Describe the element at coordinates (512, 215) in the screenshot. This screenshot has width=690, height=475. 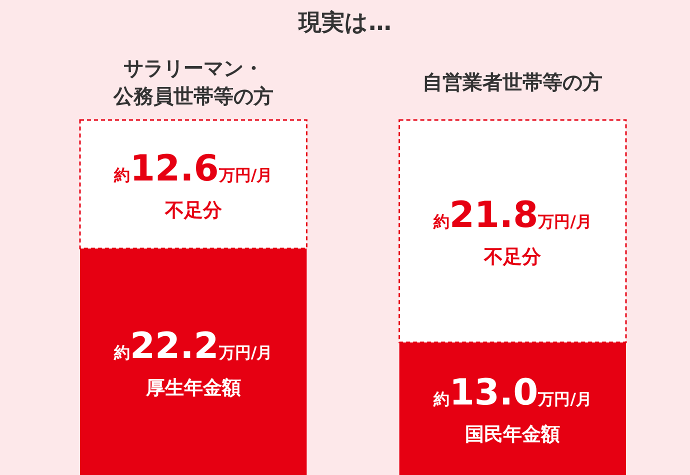
I see `data-label: 約21.8万円/月` at that location.